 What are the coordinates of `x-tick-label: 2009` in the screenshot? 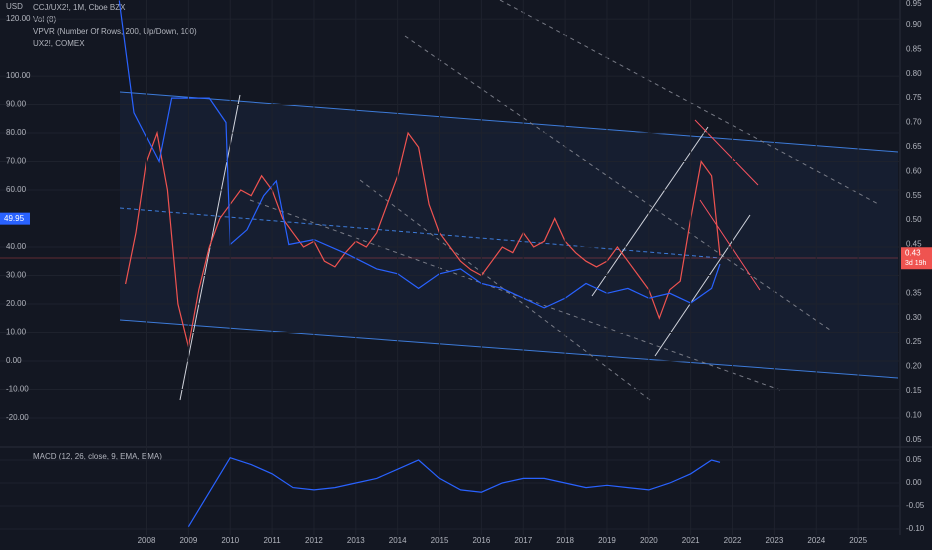 It's located at (188, 540).